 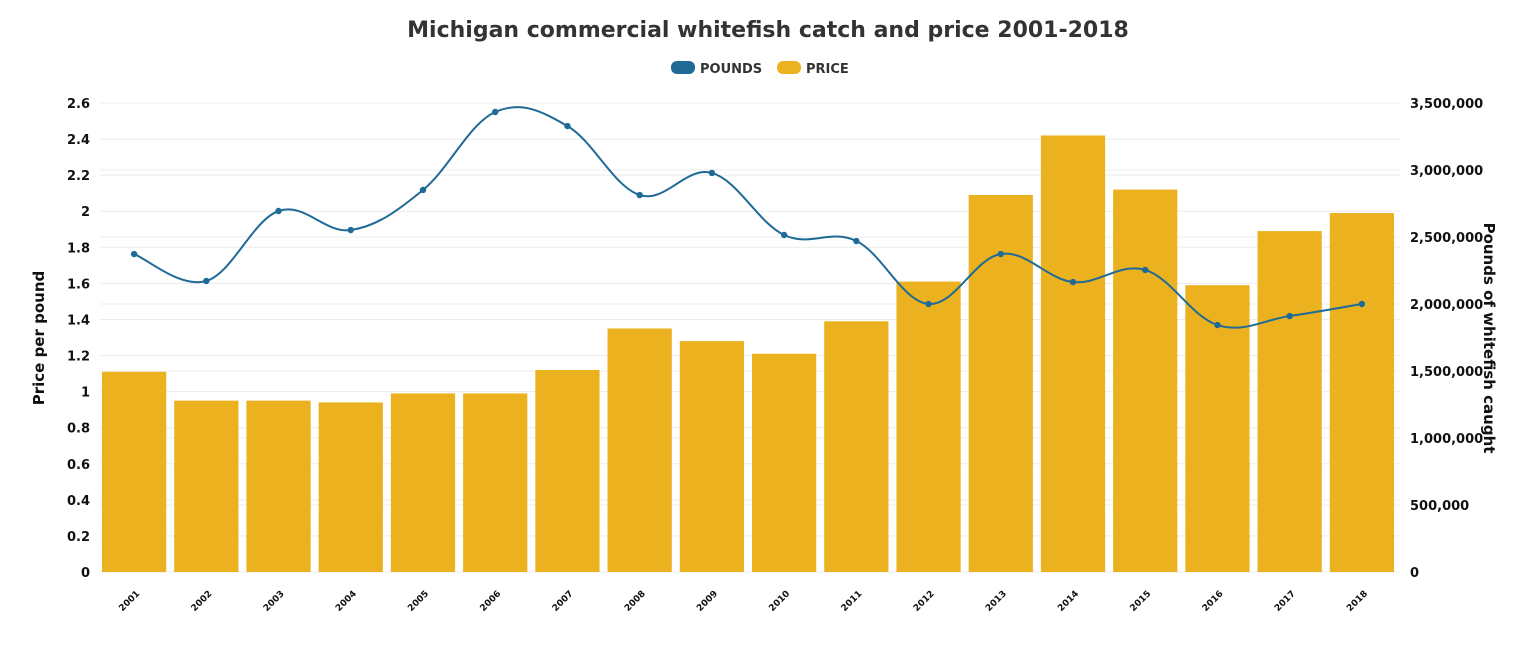 I want to click on pounds-point-2007, so click(x=567, y=126).